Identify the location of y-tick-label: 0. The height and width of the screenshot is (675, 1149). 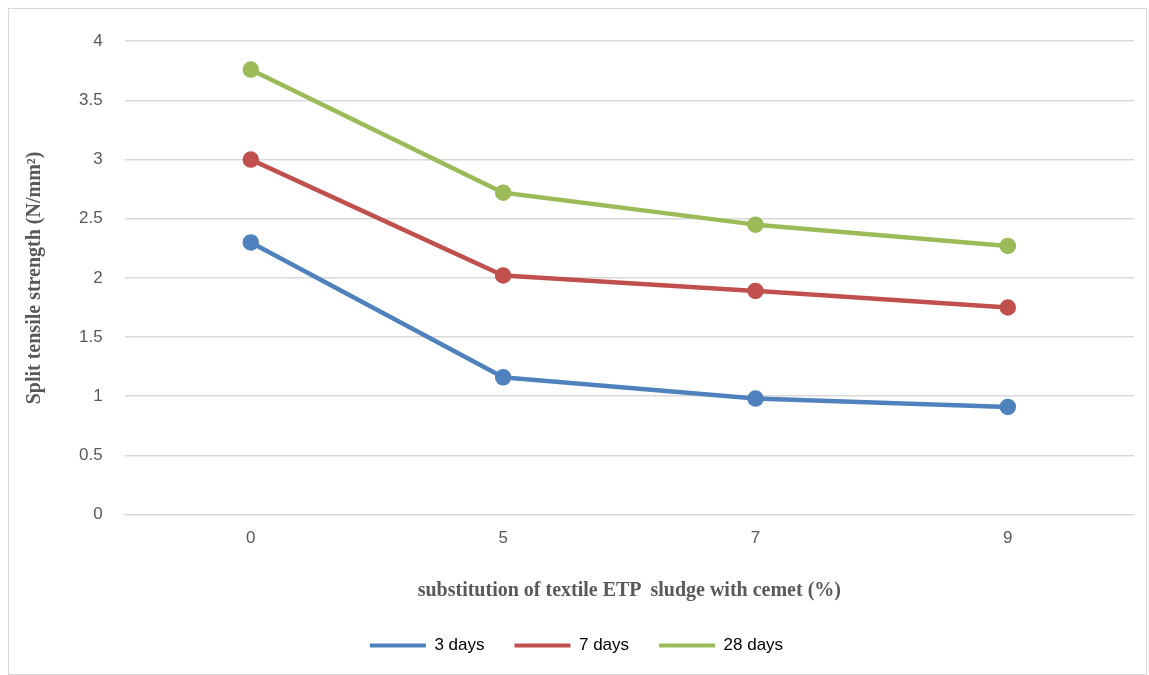
(98, 514).